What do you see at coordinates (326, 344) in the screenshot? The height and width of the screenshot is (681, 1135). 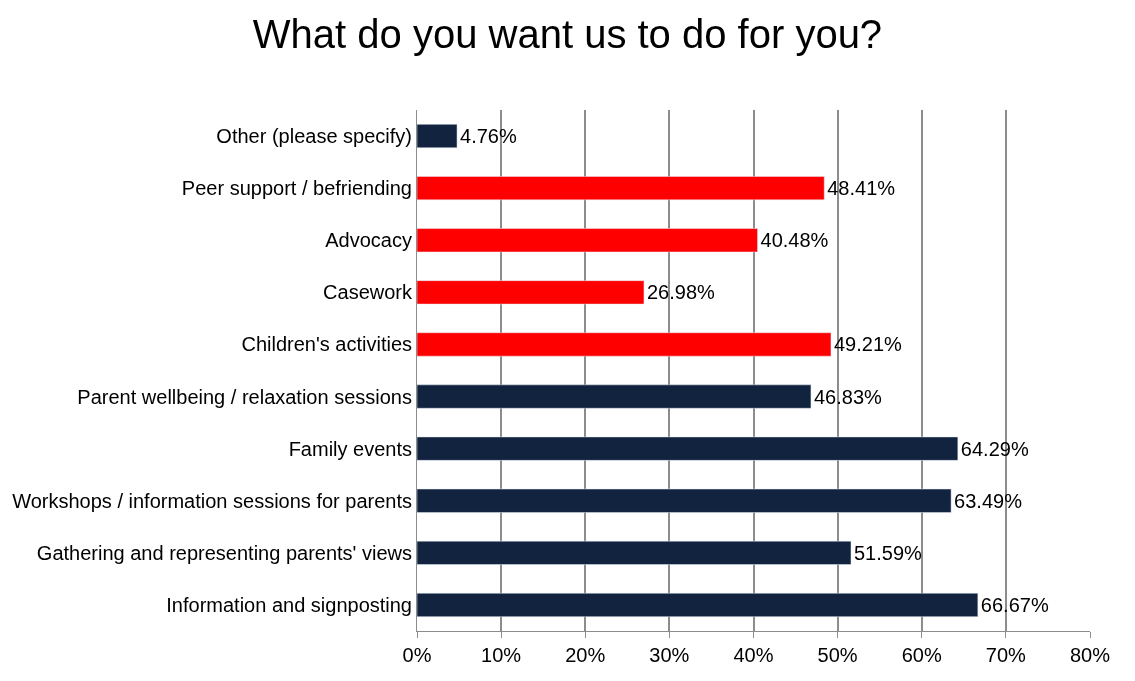 I see `y-tick-label: Children's activities` at bounding box center [326, 344].